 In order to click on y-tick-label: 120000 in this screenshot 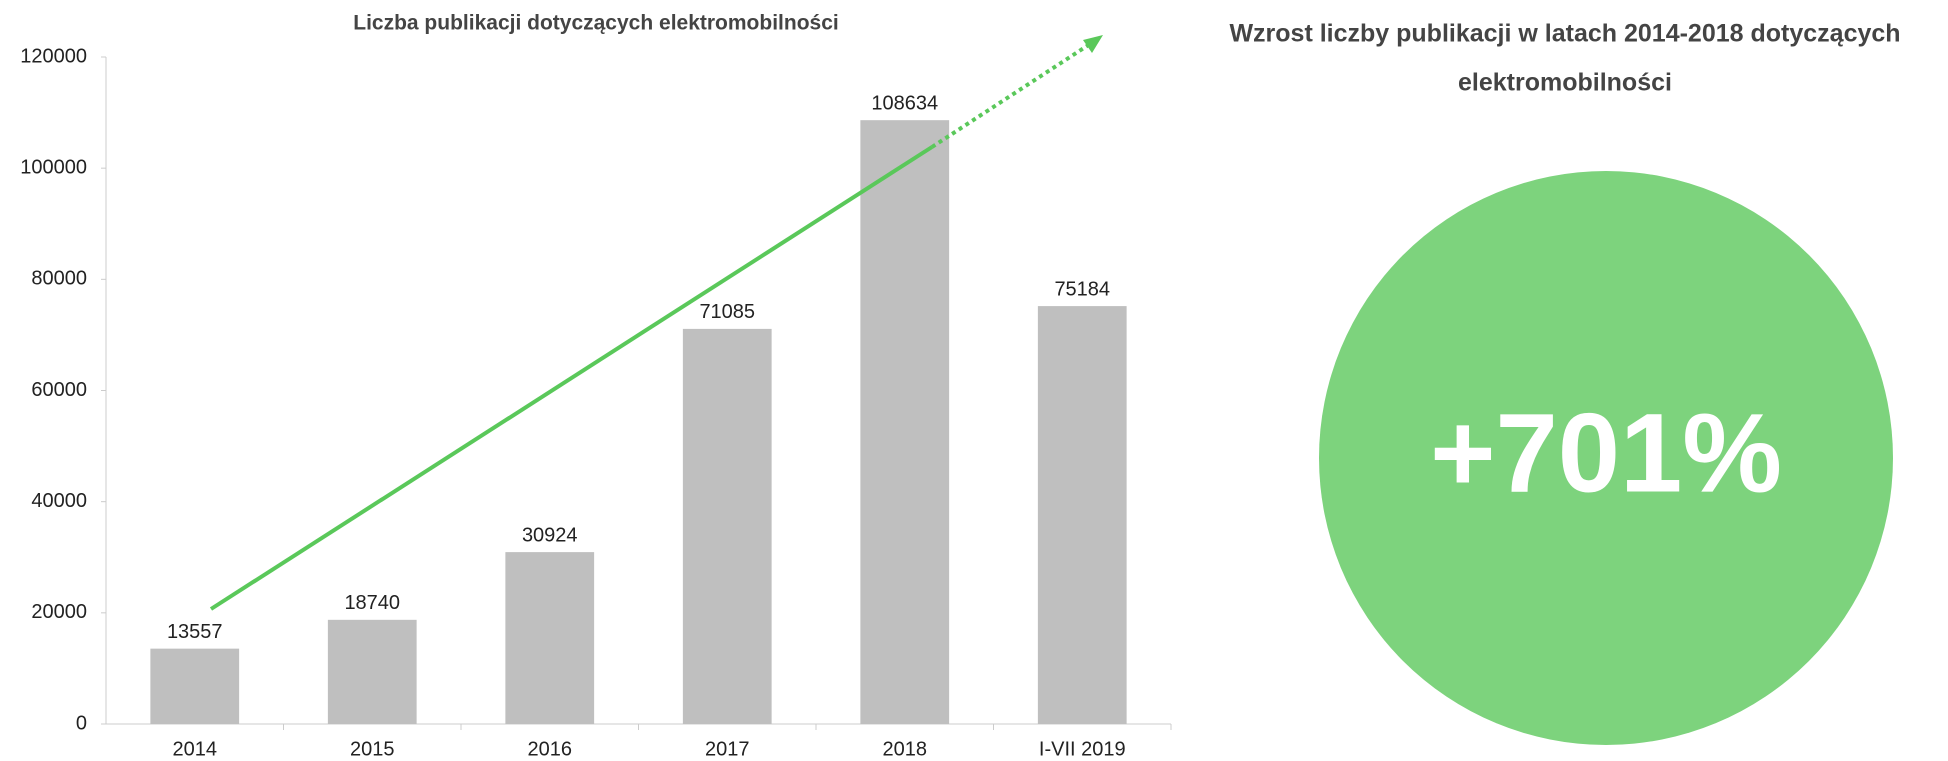, I will do `click(53, 56)`.